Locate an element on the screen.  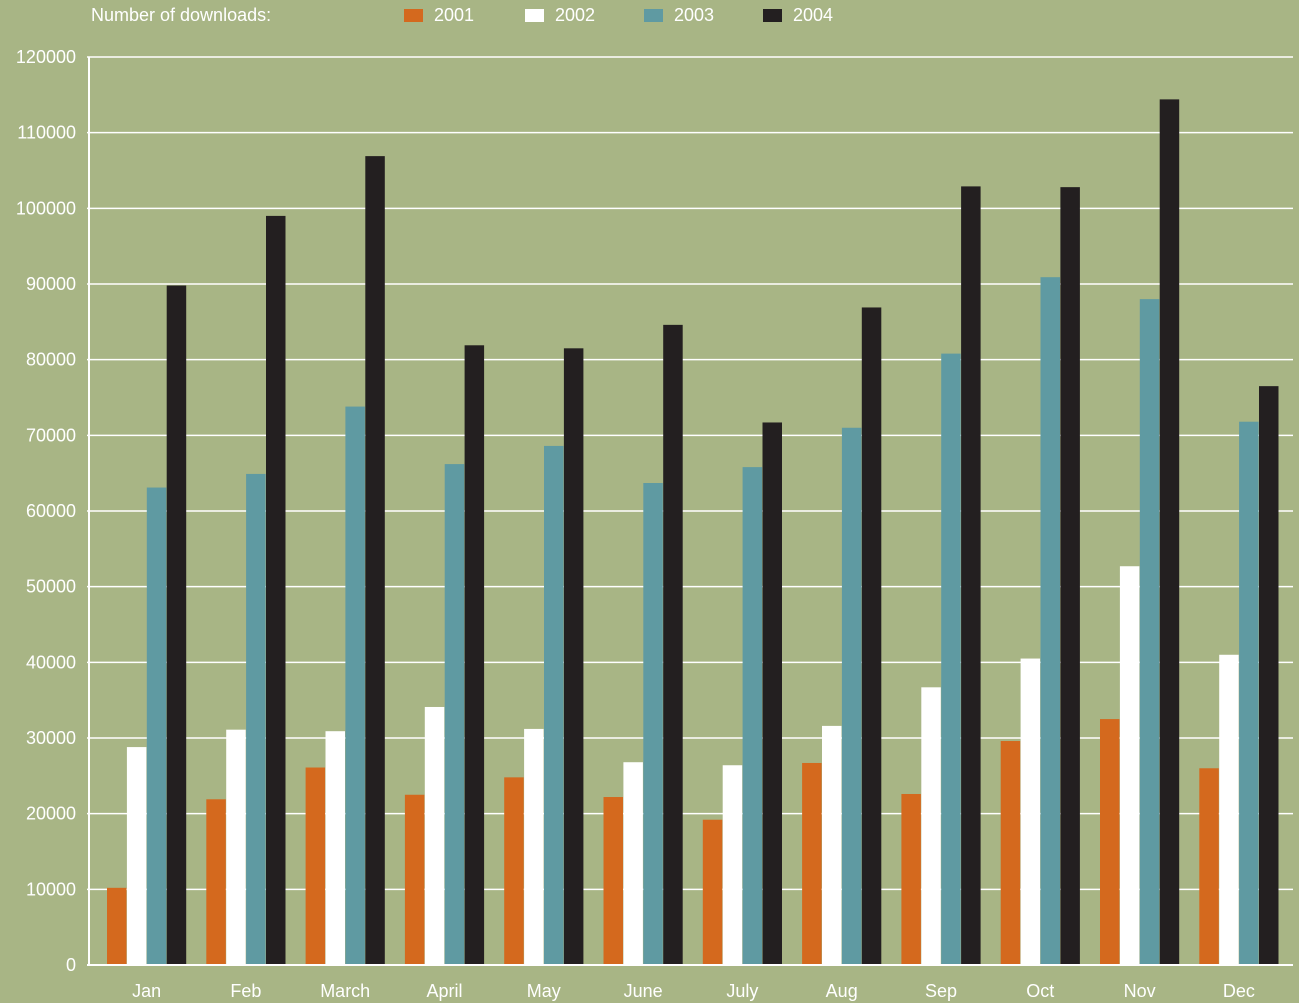
bar-2004-july is located at coordinates (772, 694).